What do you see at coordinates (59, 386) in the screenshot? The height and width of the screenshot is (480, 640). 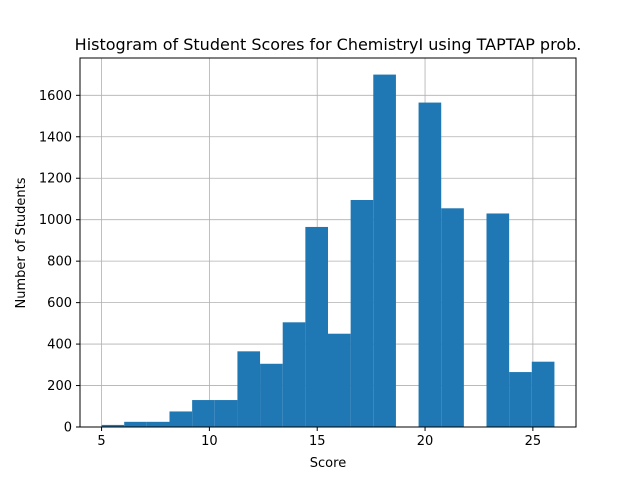 I see `y-tick-label: 200` at bounding box center [59, 386].